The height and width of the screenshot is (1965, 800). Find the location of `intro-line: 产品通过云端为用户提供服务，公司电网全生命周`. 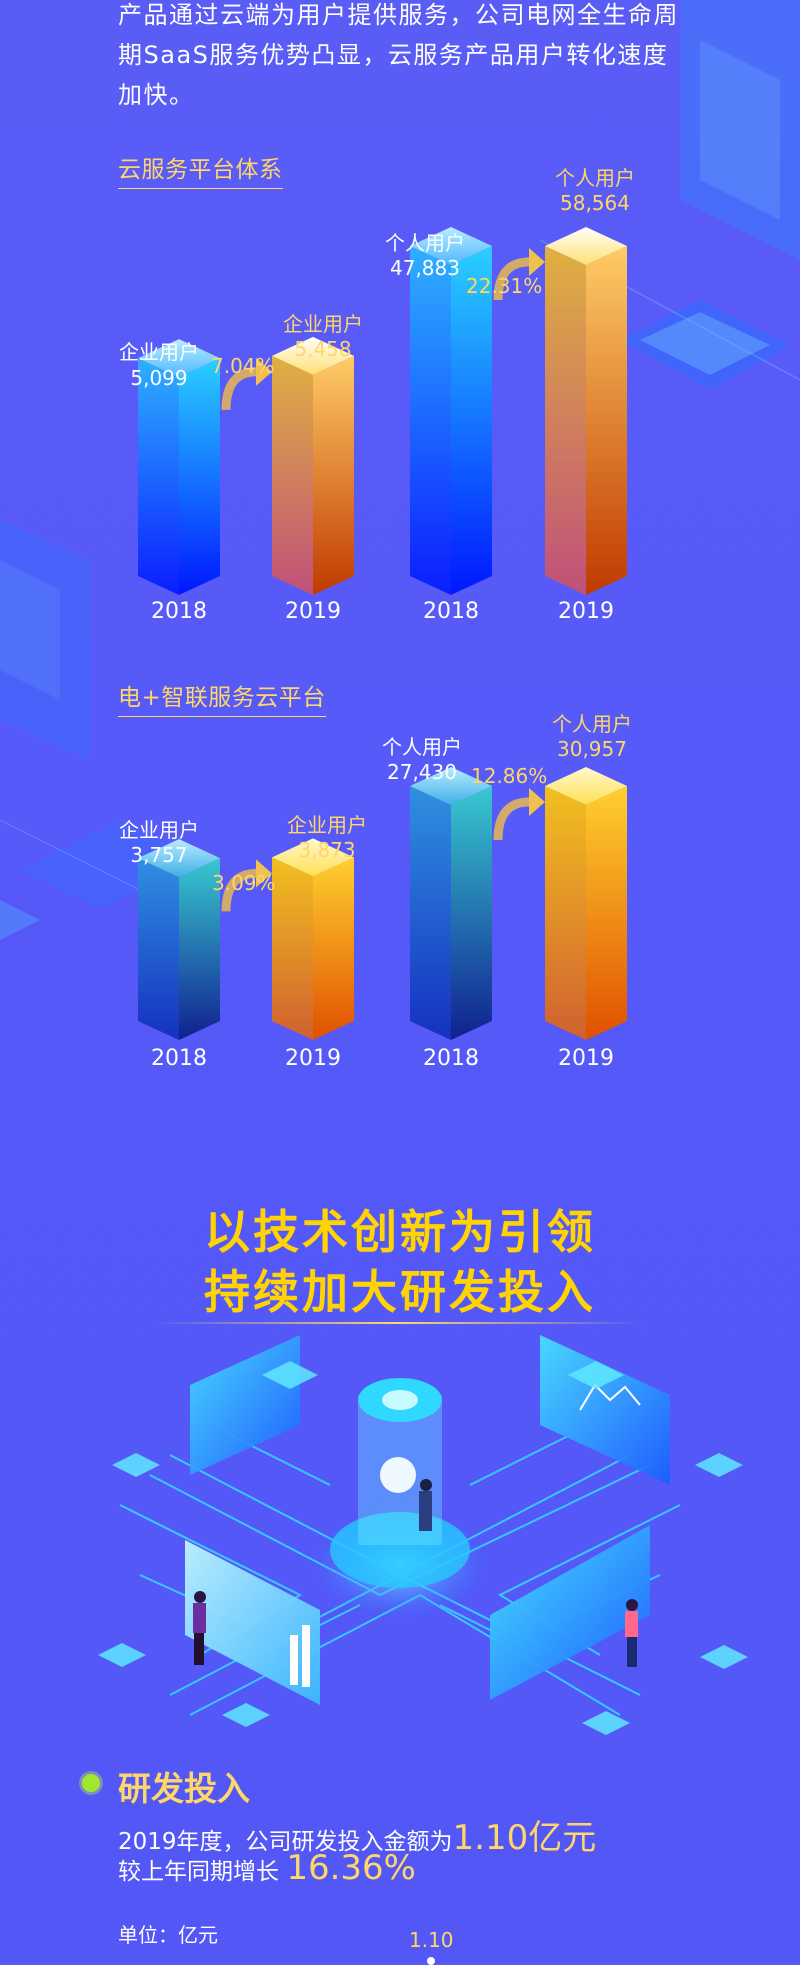

intro-line: 产品通过云端为用户提供服务，公司电网全生命周 is located at coordinates (398, 15).